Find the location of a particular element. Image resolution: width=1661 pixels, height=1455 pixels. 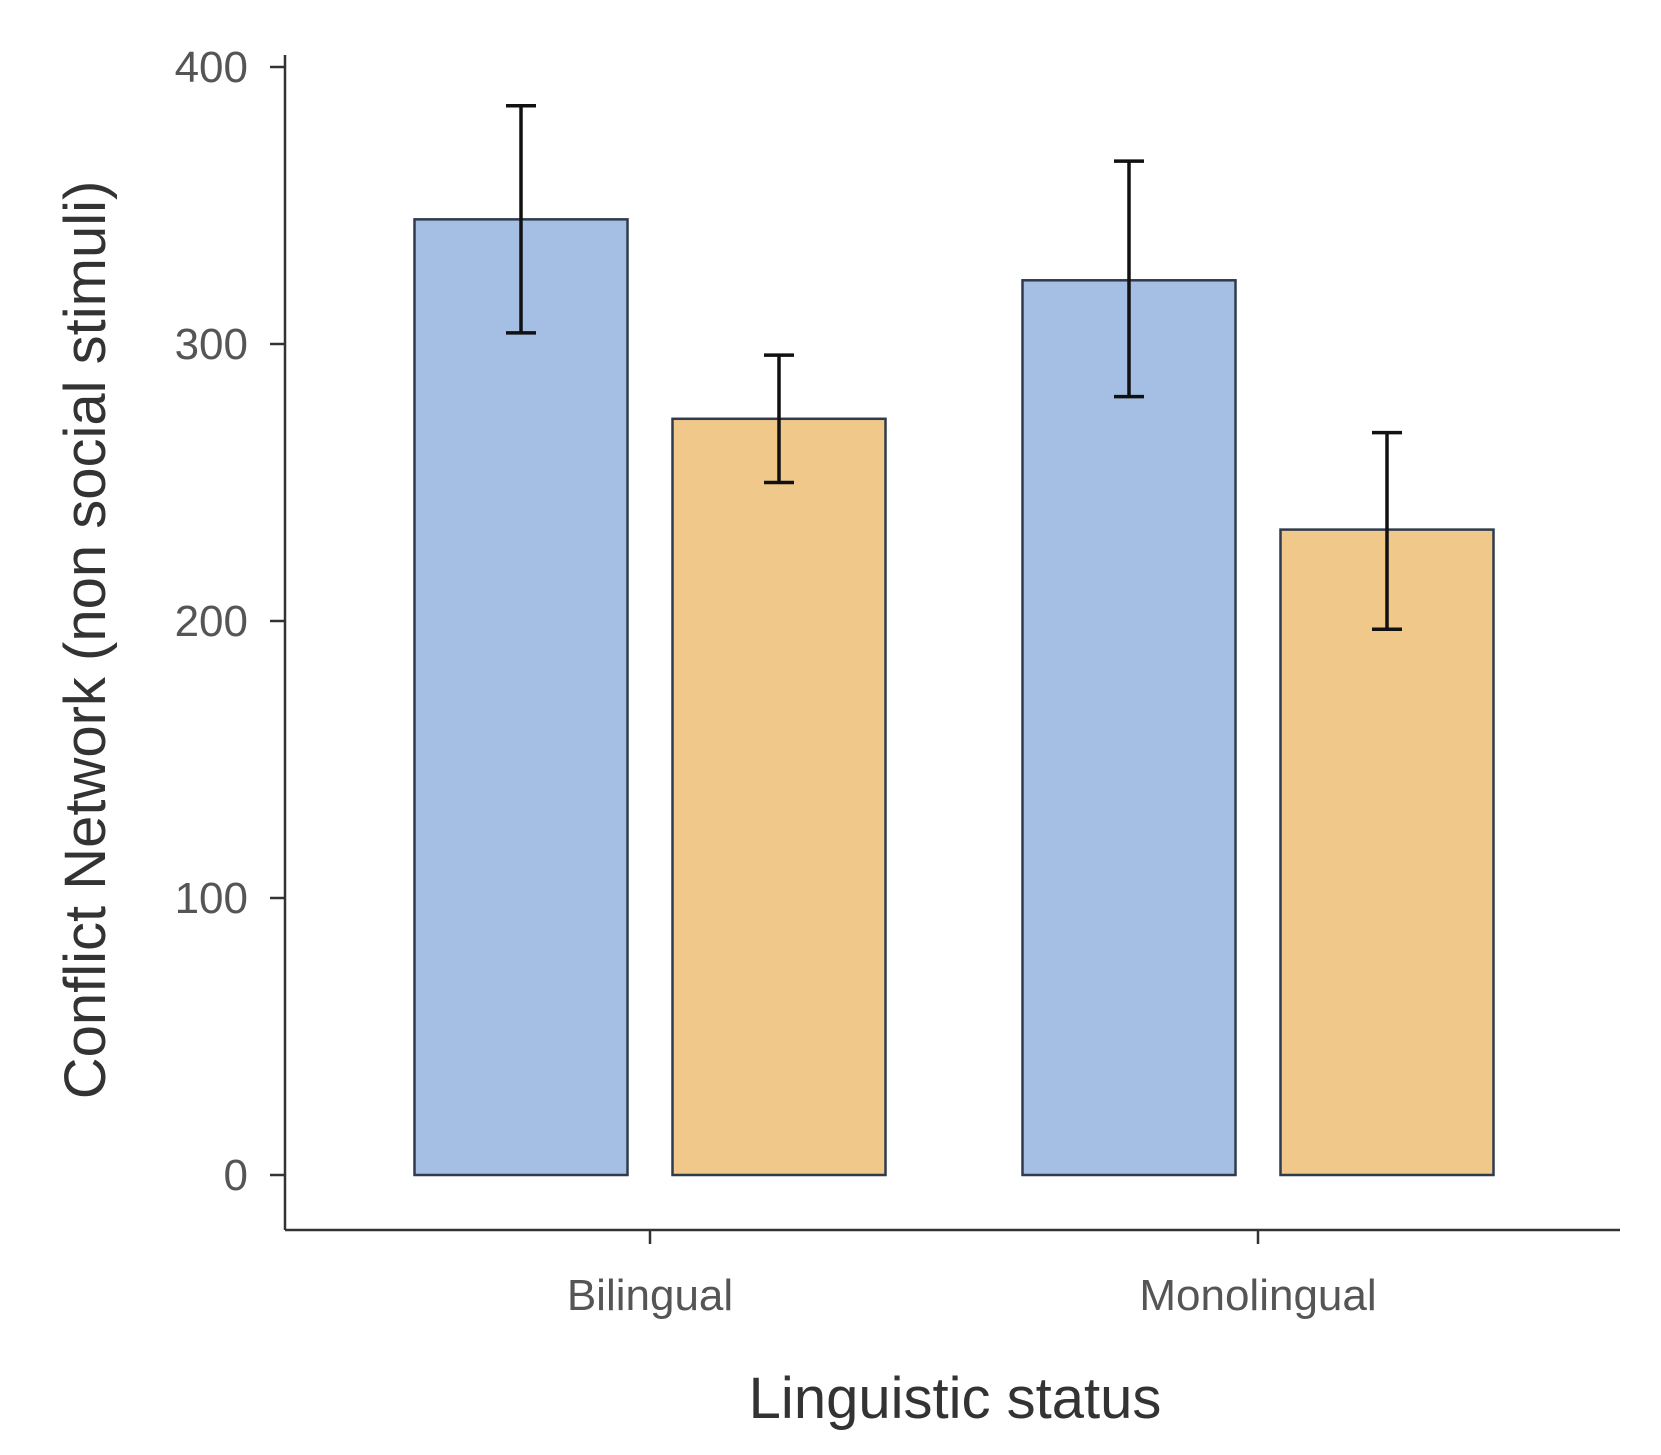

x-tick-label-monolingual: Monolingual is located at coordinates (1257, 1295).